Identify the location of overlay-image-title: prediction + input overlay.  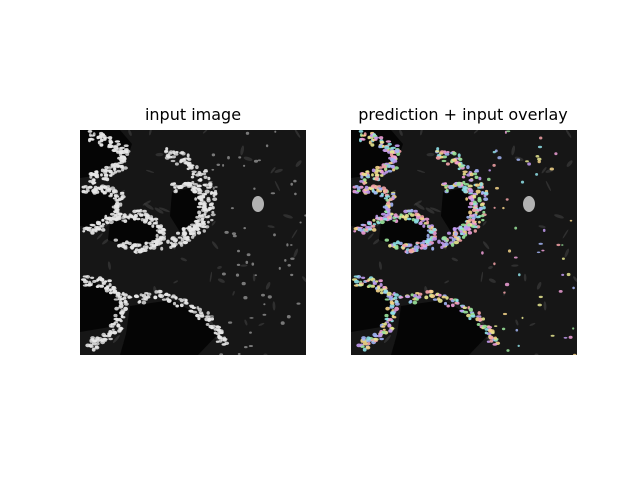
(463, 114).